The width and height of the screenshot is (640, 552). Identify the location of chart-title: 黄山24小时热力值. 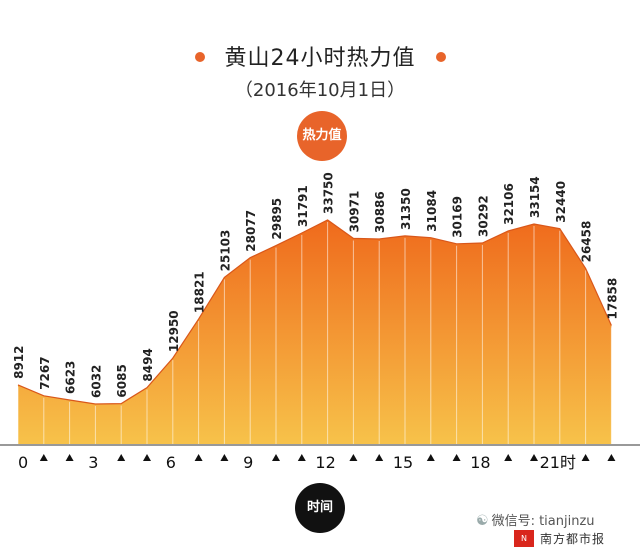
(320, 58).